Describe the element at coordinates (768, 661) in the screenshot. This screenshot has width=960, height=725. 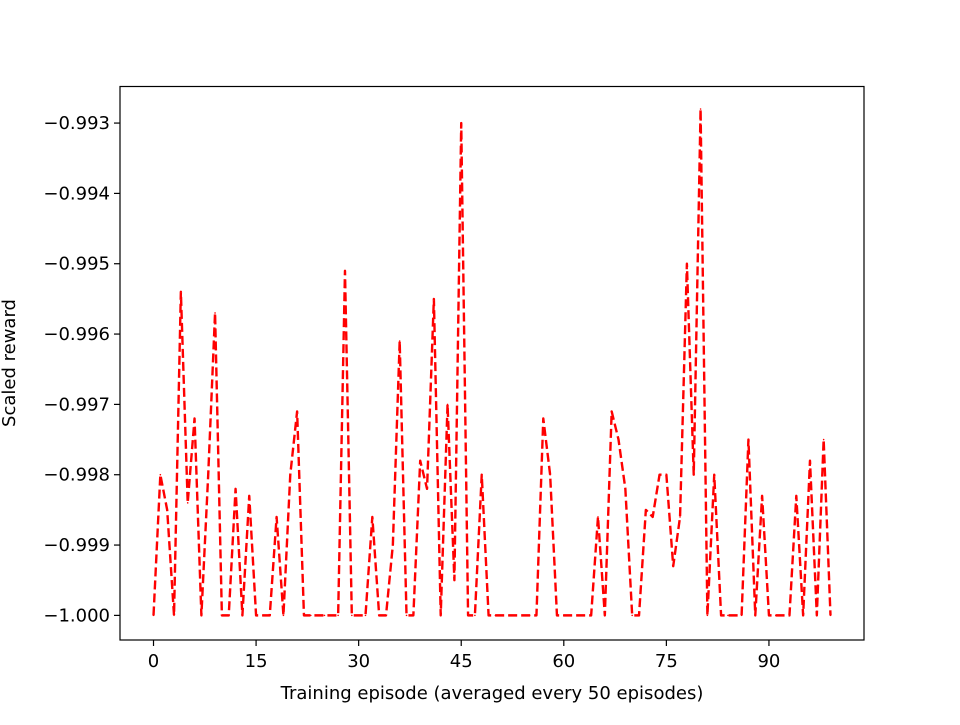
I see `x-tick-label: 90` at that location.